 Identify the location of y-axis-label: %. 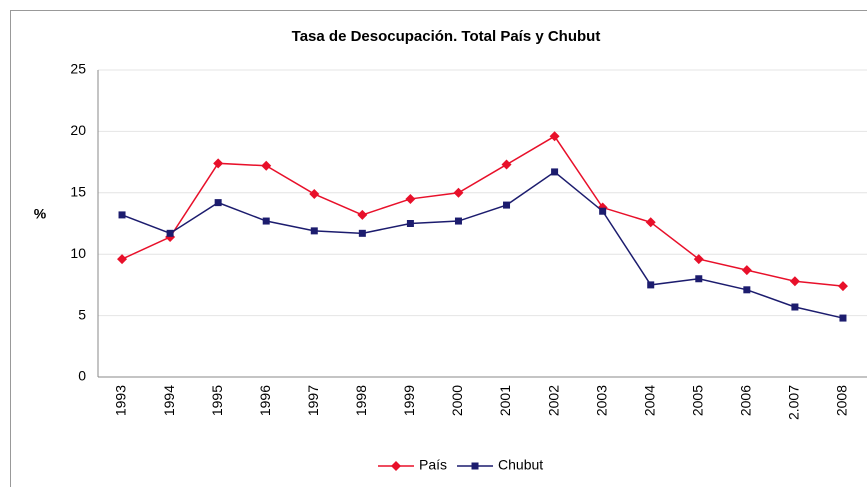
(40, 214).